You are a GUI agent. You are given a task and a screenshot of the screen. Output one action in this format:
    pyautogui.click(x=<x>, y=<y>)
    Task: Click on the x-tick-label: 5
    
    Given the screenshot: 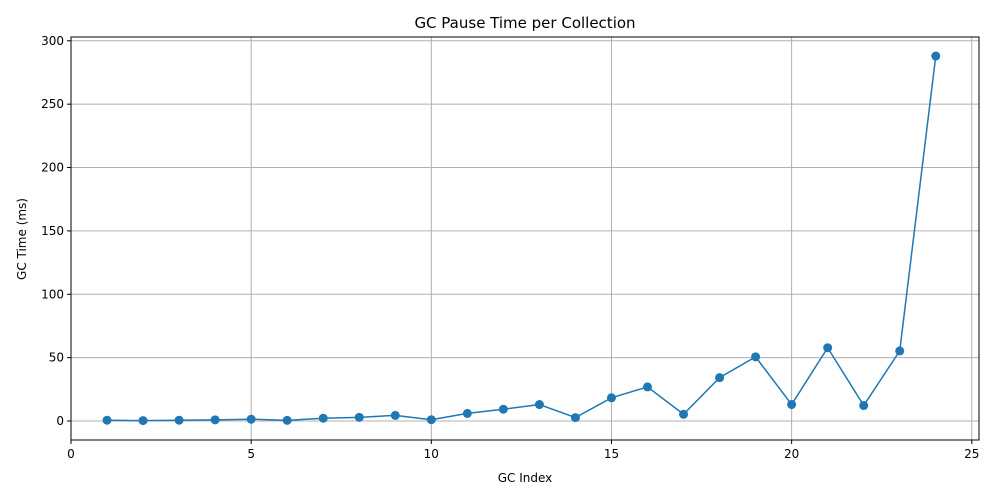 What is the action you would take?
    pyautogui.click(x=251, y=454)
    